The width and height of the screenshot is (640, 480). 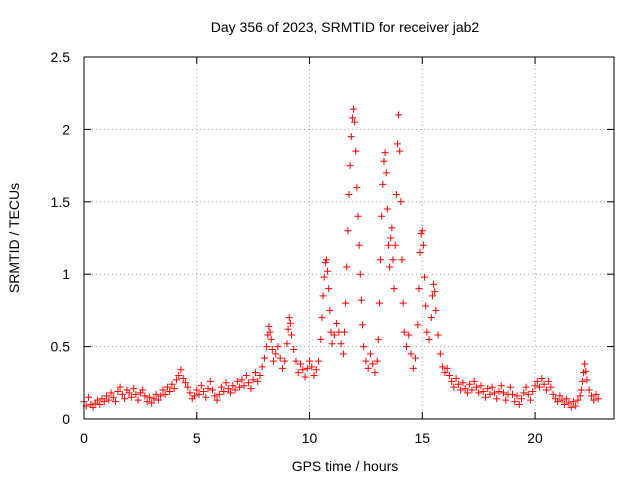 What do you see at coordinates (61, 57) in the screenshot?
I see `y-tick-label: 2.5` at bounding box center [61, 57].